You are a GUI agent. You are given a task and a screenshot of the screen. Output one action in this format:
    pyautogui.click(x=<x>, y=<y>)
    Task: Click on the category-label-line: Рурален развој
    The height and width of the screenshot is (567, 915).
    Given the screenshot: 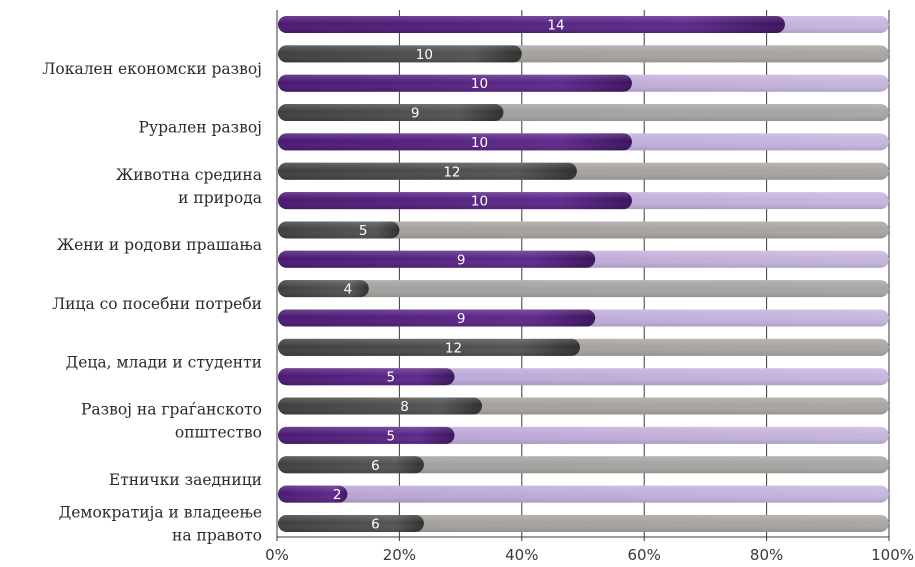 What is the action you would take?
    pyautogui.click(x=200, y=128)
    